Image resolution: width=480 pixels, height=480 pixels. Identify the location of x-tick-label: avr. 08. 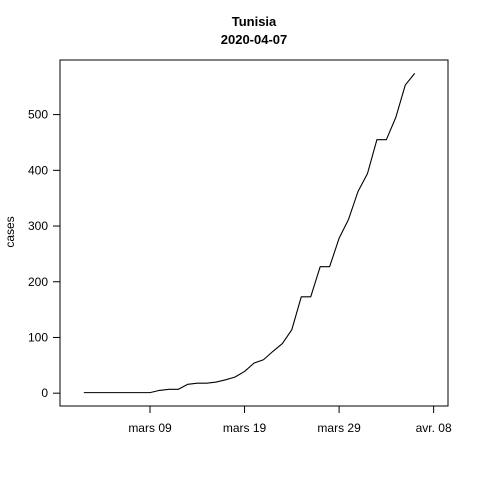
(434, 428).